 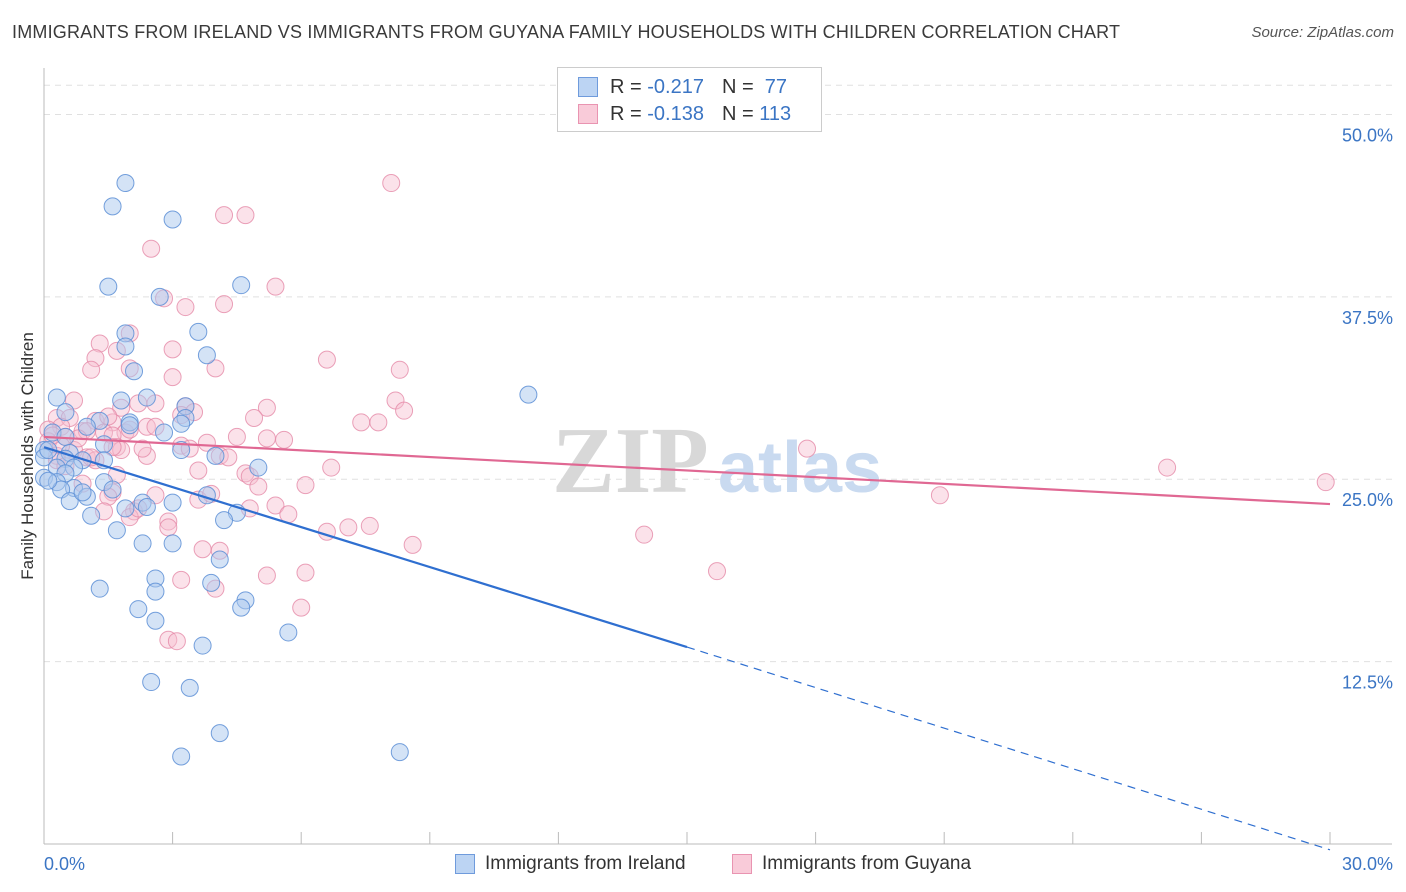 I want to click on legend-row-ireland: R = -0.217 N = 77, so click(x=682, y=87).